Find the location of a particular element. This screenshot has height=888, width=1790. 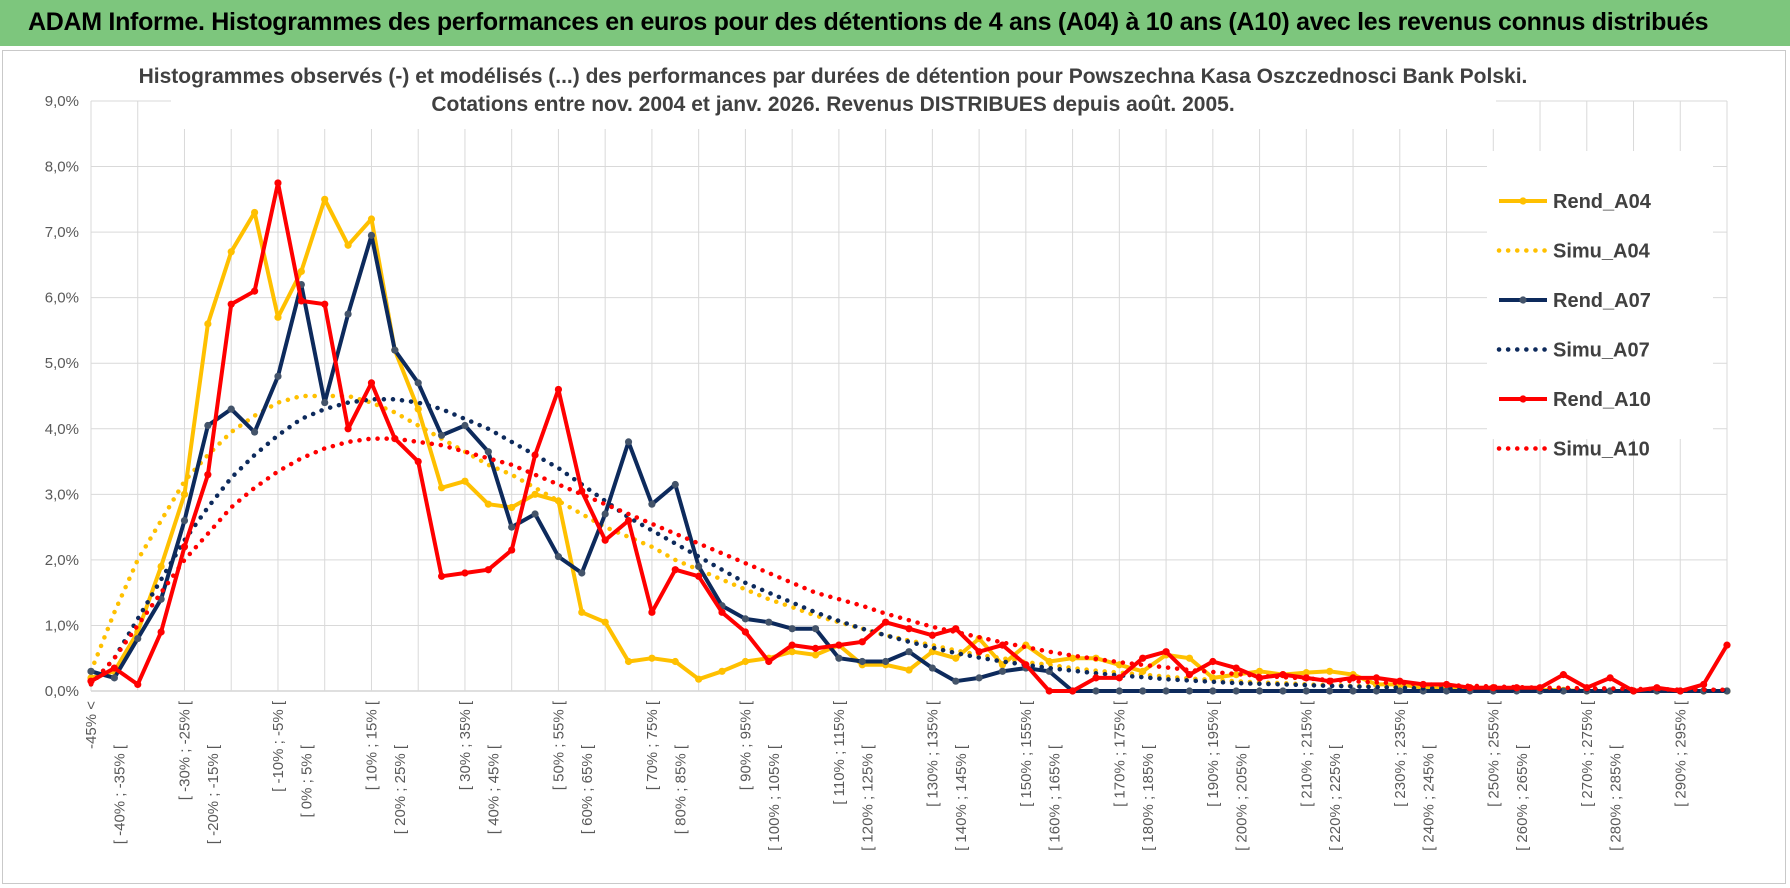

x-tick-label: [ 90% ; 95% [ is located at coordinates (745, 745).